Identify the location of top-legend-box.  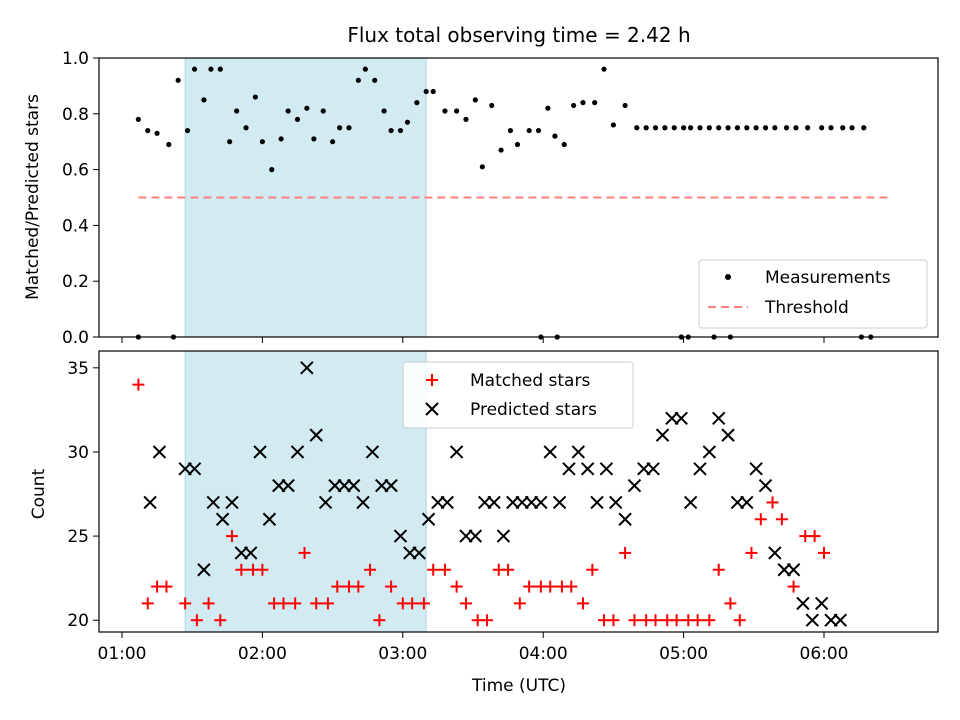
(813, 294).